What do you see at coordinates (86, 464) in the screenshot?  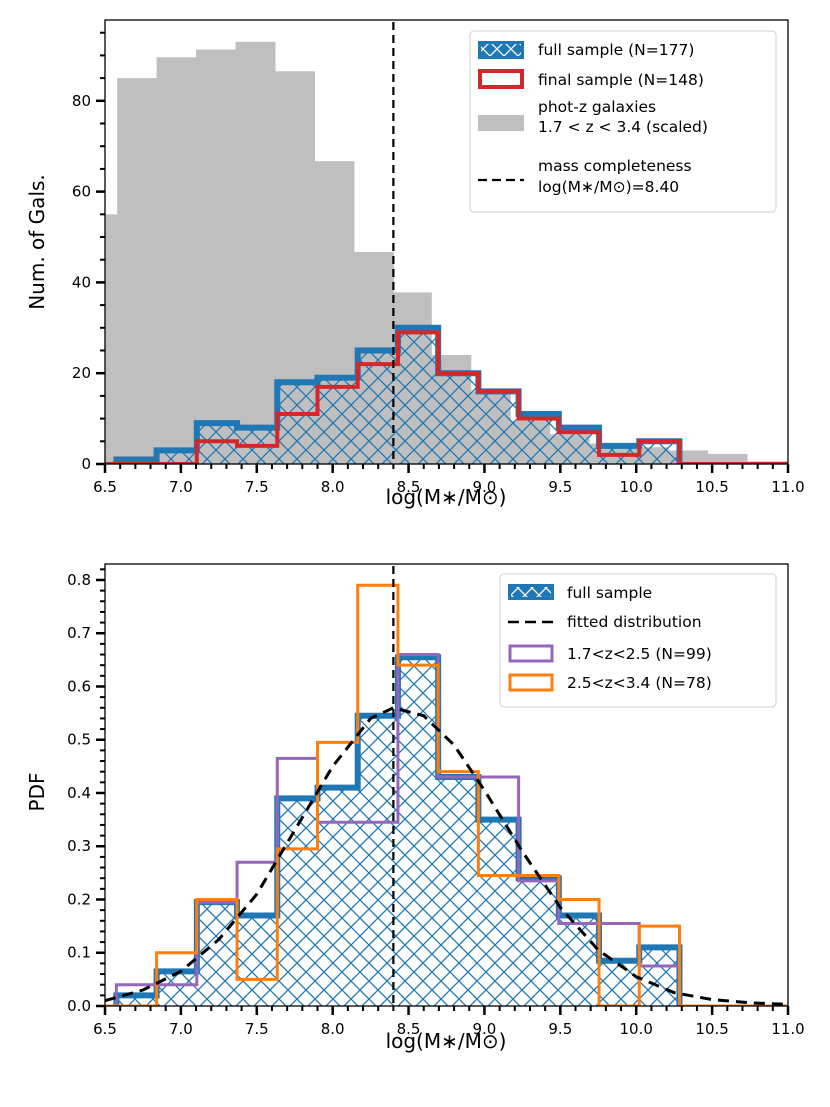 I see `y-tick-label: 0` at bounding box center [86, 464].